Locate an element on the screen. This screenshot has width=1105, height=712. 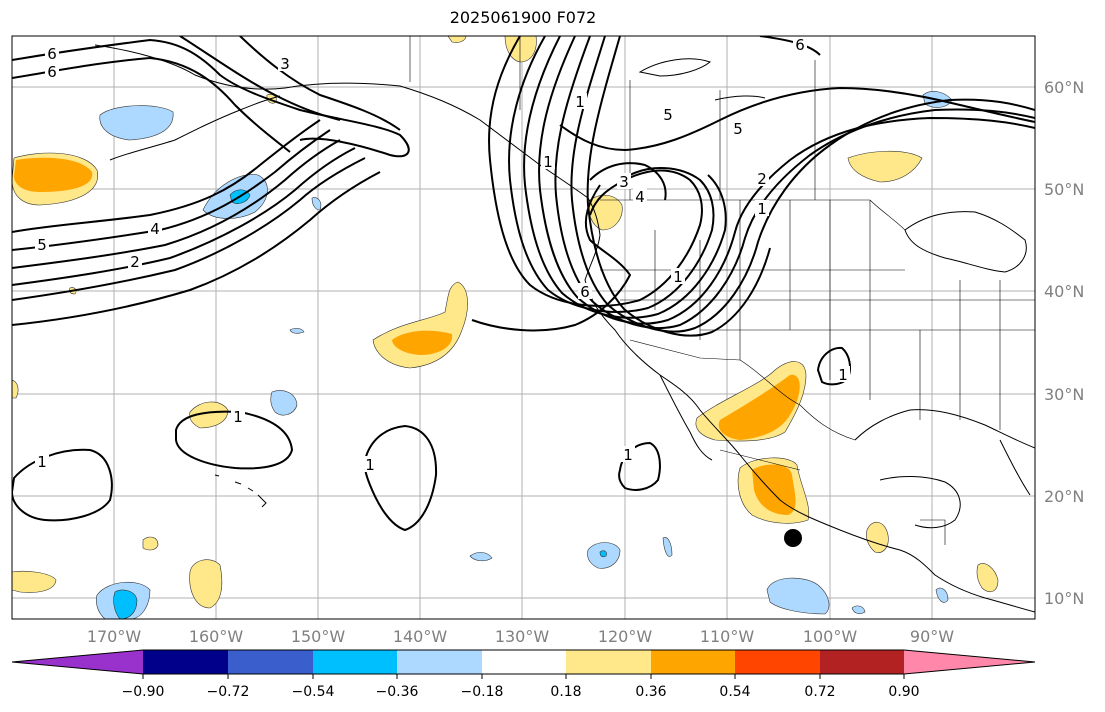
longitude-label: 120°W is located at coordinates (625, 636).